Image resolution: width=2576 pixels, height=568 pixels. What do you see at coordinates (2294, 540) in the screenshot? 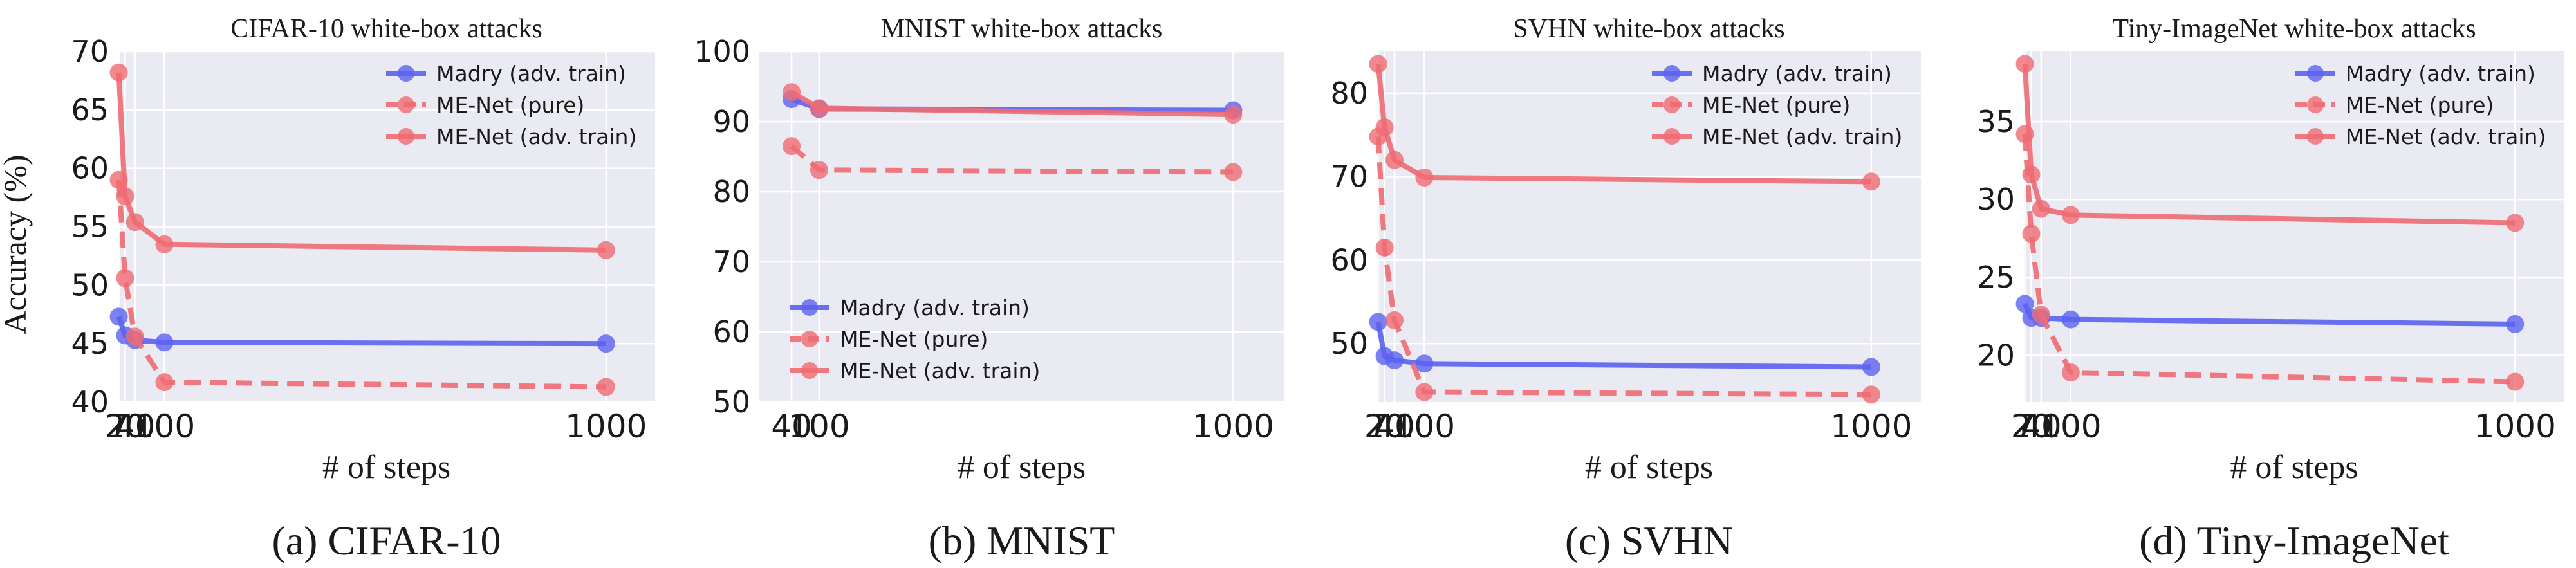
I see `subfigure-caption: (d) Tiny-ImageNet` at bounding box center [2294, 540].